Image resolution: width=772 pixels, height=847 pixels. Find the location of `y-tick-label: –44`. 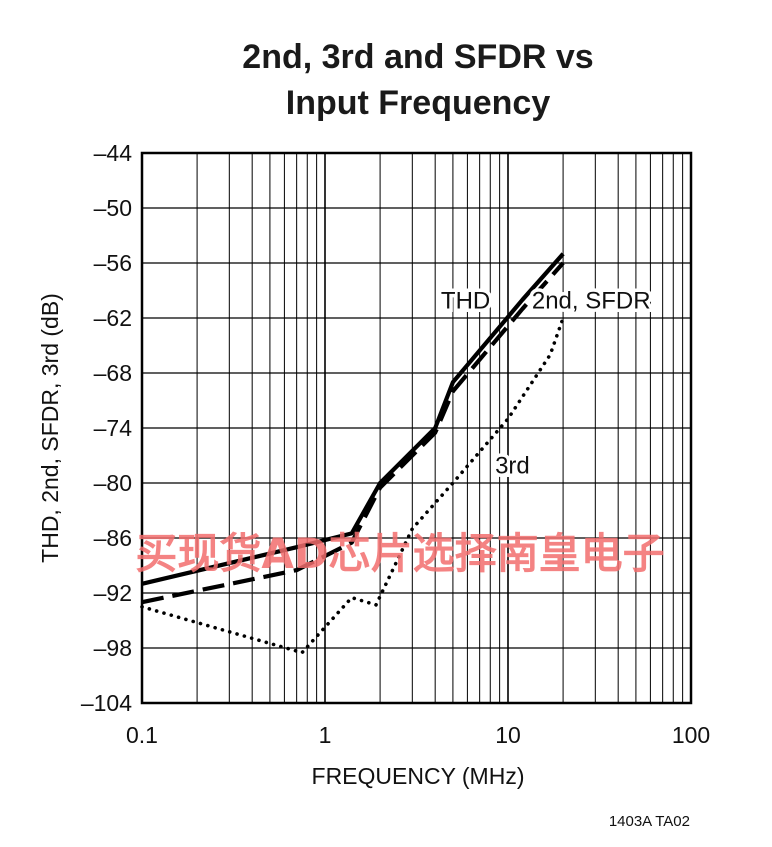

y-tick-label: –44 is located at coordinates (113, 153).